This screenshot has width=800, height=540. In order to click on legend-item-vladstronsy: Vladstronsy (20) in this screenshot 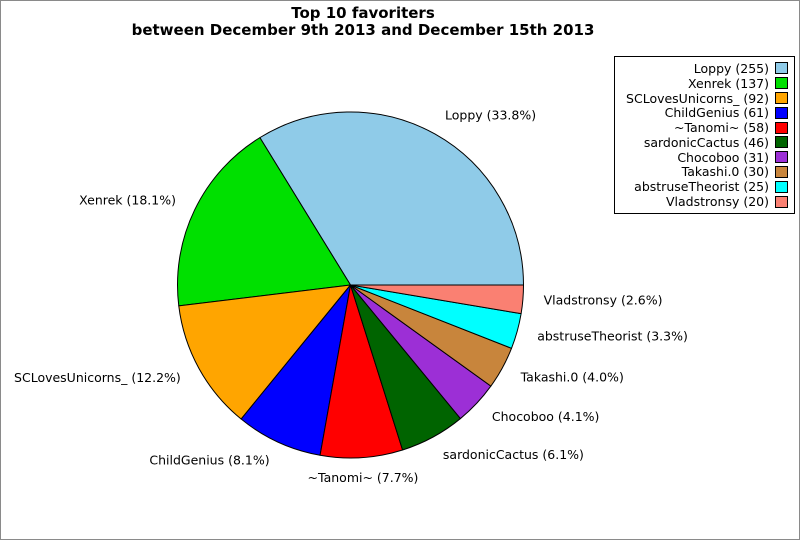, I will do `click(703, 201)`.